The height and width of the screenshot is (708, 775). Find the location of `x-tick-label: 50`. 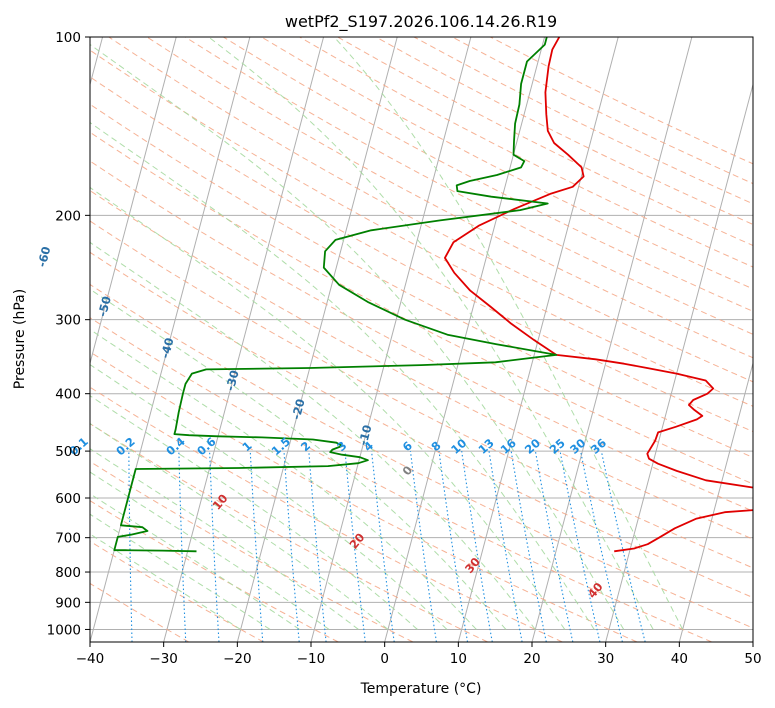

x-tick-label: 50 is located at coordinates (752, 659).